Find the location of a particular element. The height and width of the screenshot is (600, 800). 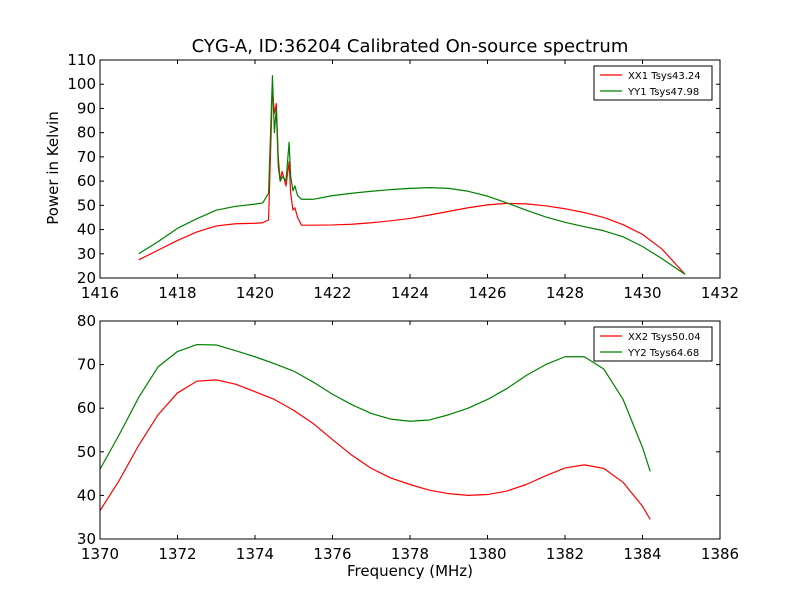

legend-label: XX1 Tsys43.24 is located at coordinates (664, 76).